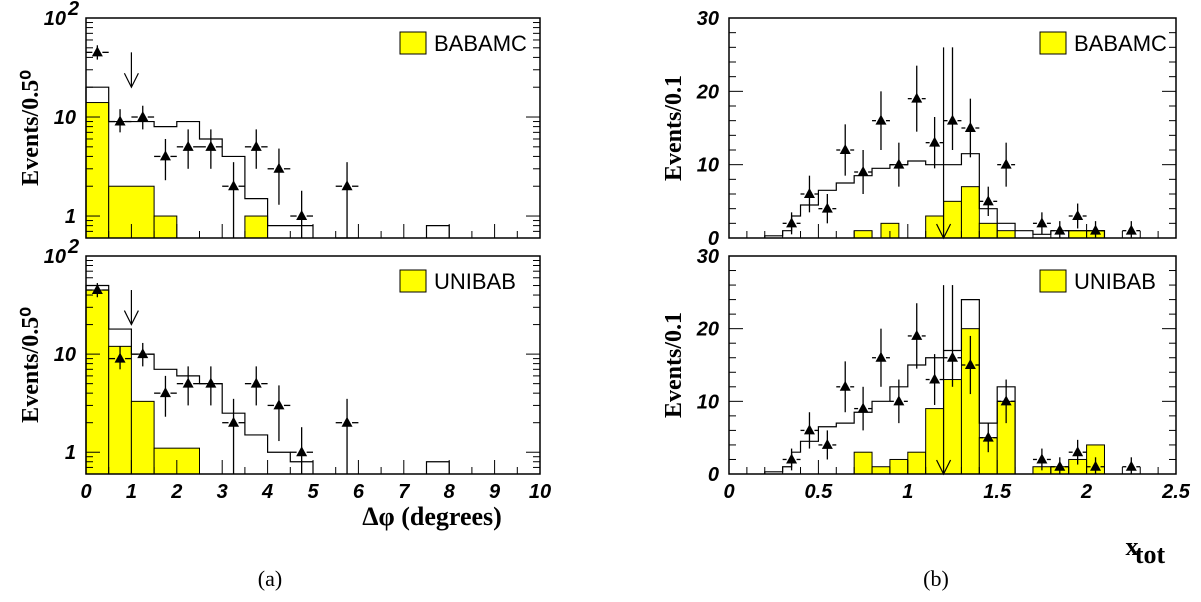 This screenshot has height=602, width=1201. I want to click on x-tick-label: 8, so click(450, 492).